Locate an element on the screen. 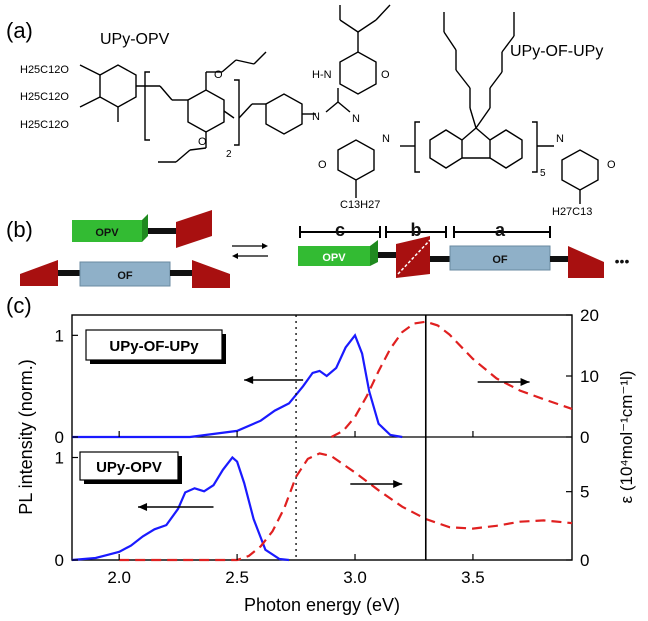  of-structure is located at coordinates (468, 108).